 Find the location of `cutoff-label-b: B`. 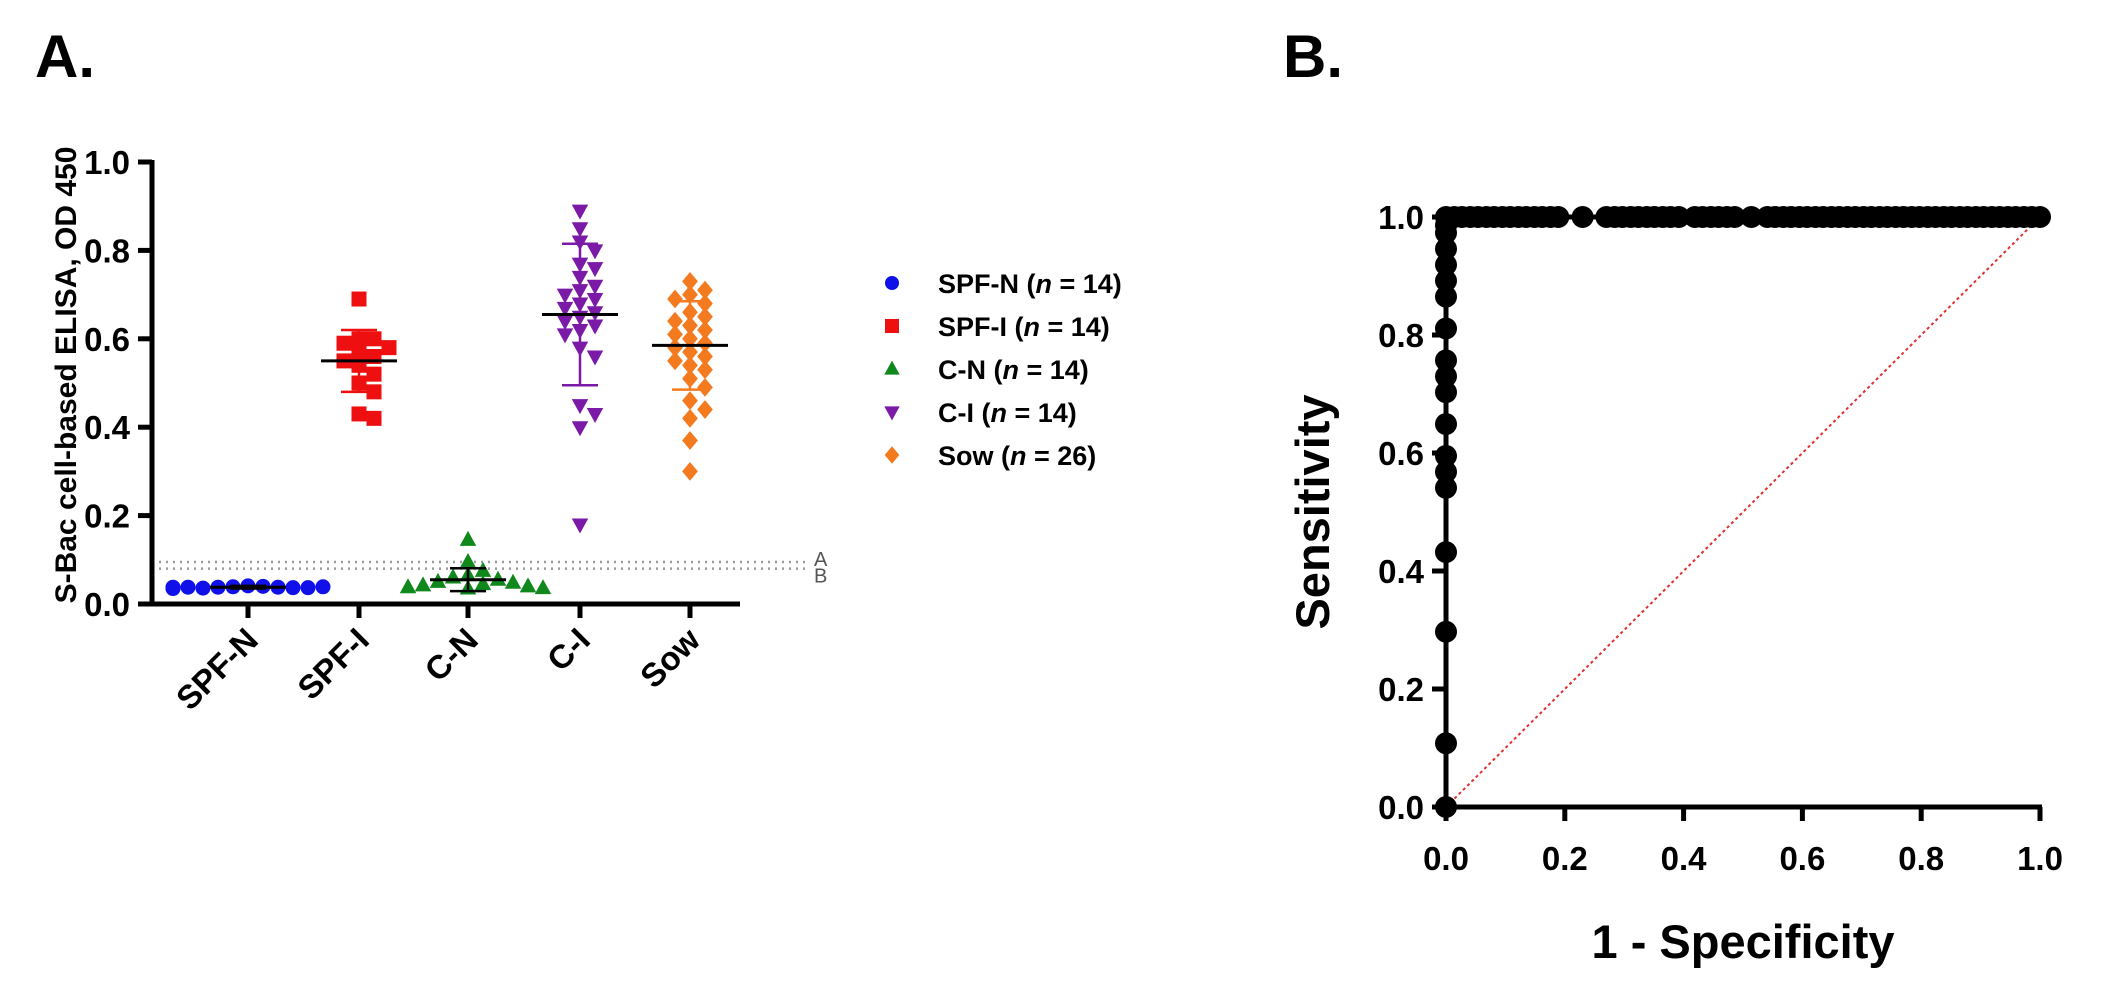

cutoff-label-b: B is located at coordinates (820, 577).